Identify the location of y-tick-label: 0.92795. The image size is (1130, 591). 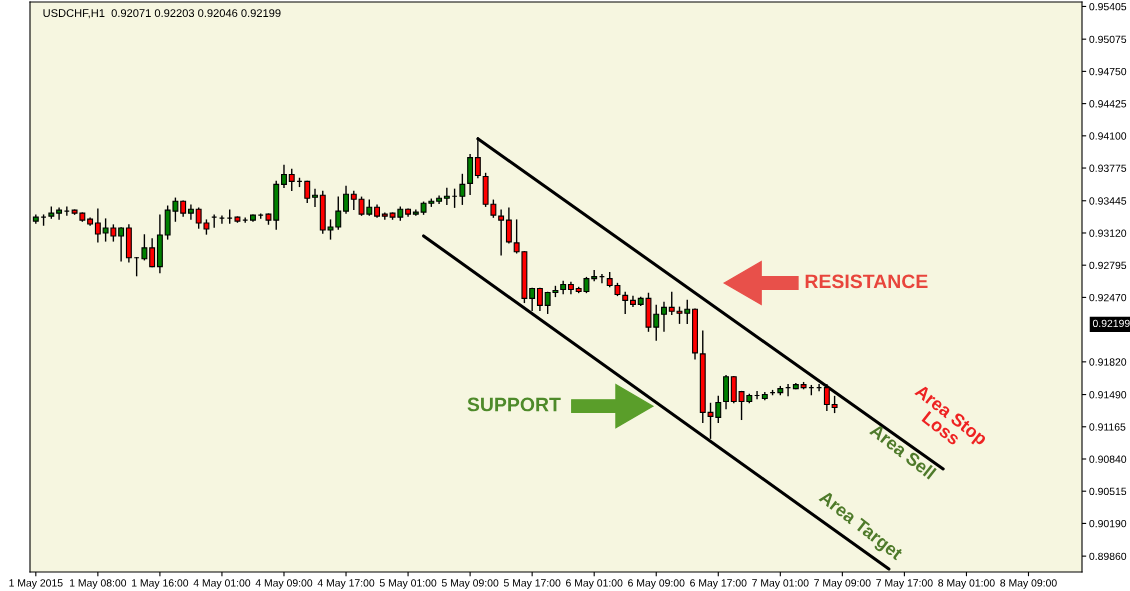
(1108, 265).